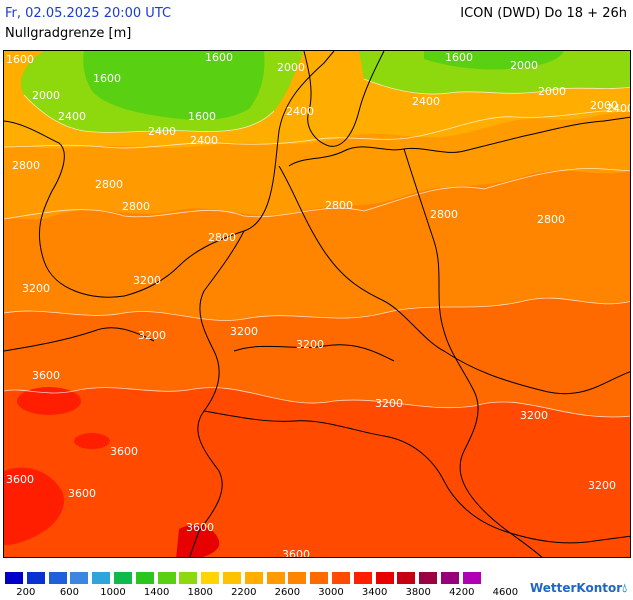  What do you see at coordinates (331, 592) in the screenshot?
I see `legend-tick-label: 3000` at bounding box center [331, 592].